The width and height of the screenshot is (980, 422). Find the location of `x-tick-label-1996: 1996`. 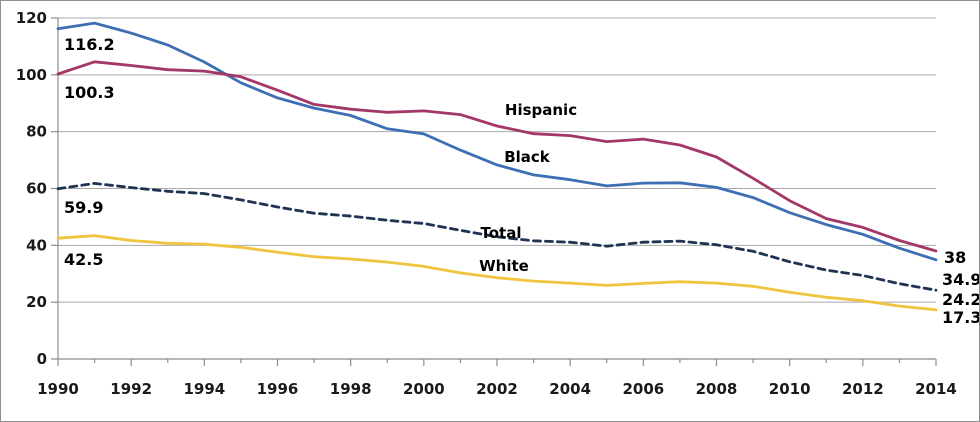

x-tick-label-1996: 1996 is located at coordinates (278, 389).